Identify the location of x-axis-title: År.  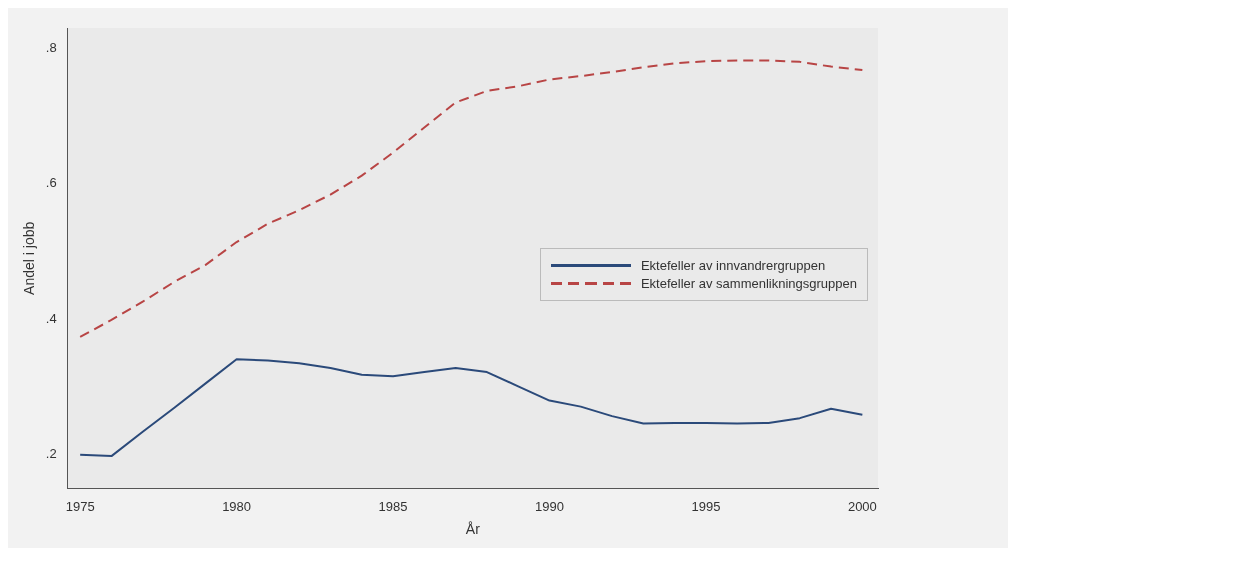
(473, 529).